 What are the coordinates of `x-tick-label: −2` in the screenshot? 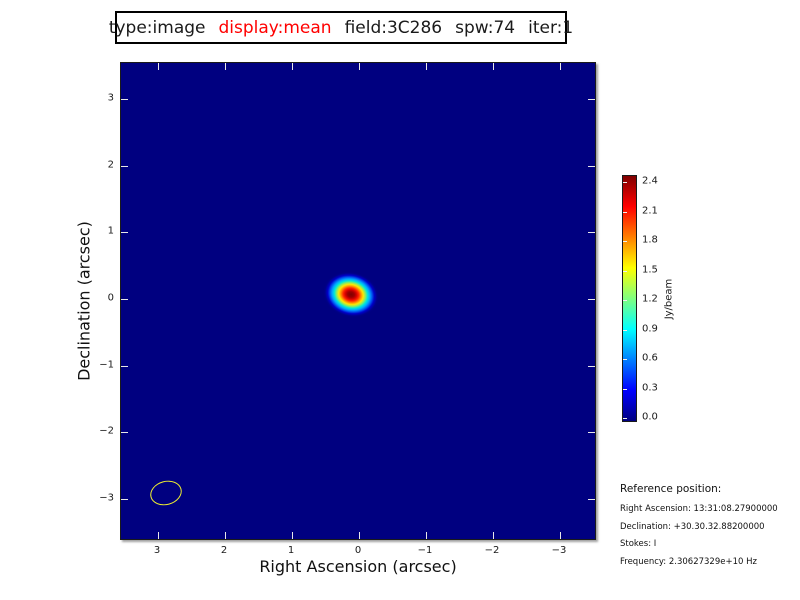 It's located at (492, 550).